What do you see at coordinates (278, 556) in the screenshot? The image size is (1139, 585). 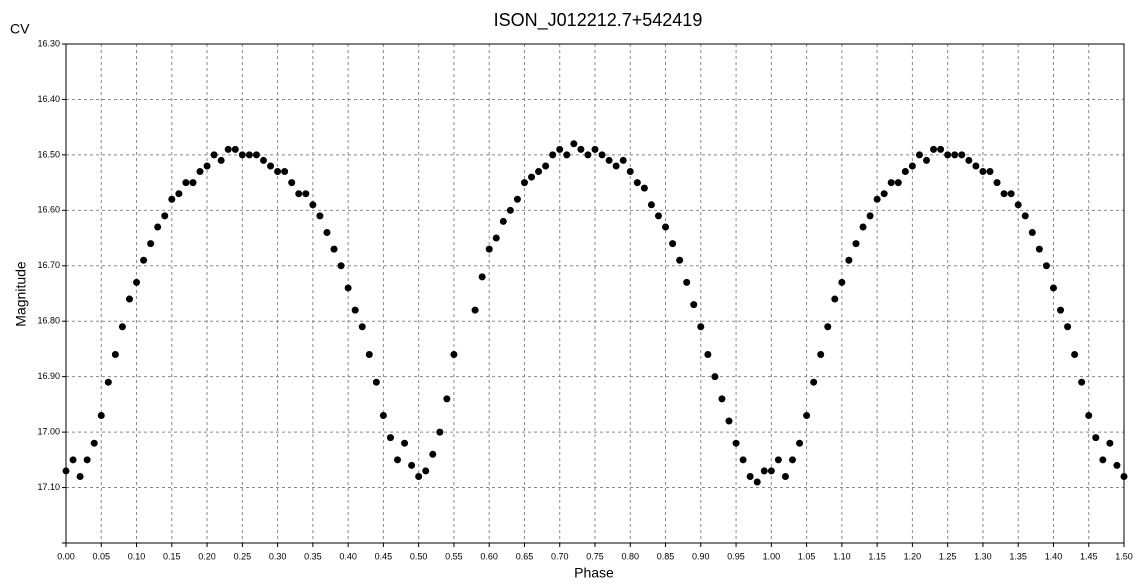 I see `x-tick-label: 0.30` at bounding box center [278, 556].